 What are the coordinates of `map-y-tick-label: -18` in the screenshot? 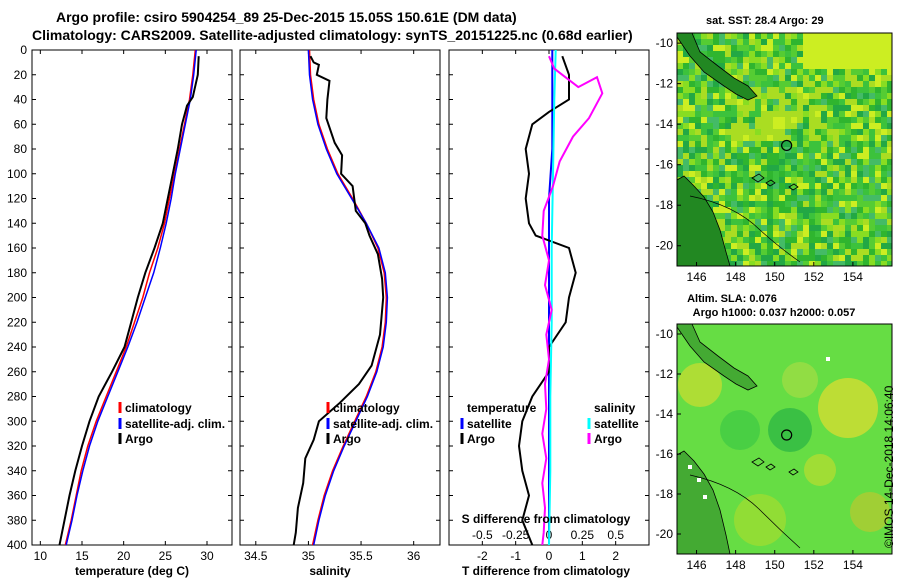 It's located at (665, 494).